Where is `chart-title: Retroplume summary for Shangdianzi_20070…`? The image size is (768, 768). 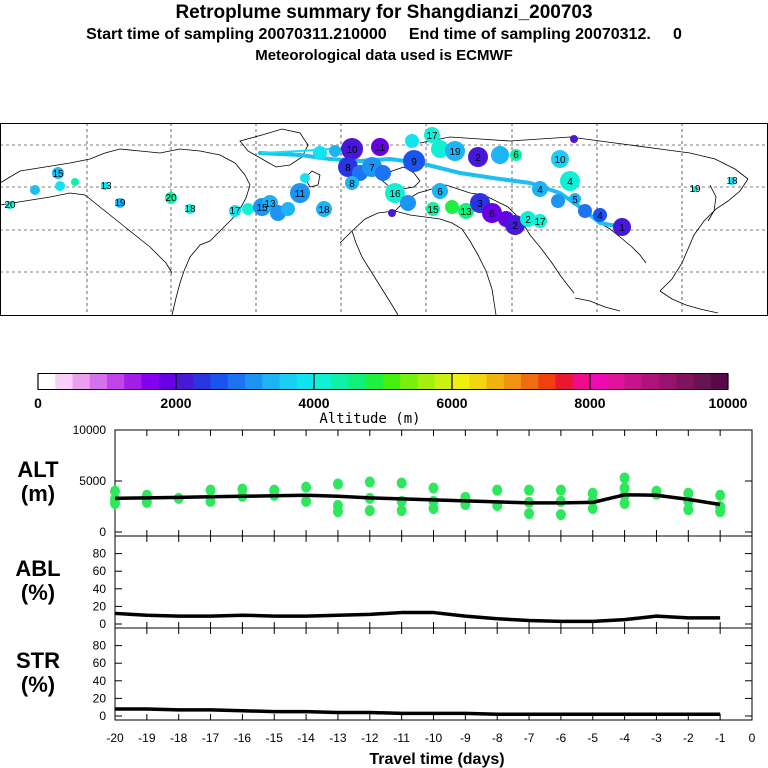 chart-title: Retroplume summary for Shangdianzi_20070… is located at coordinates (384, 12).